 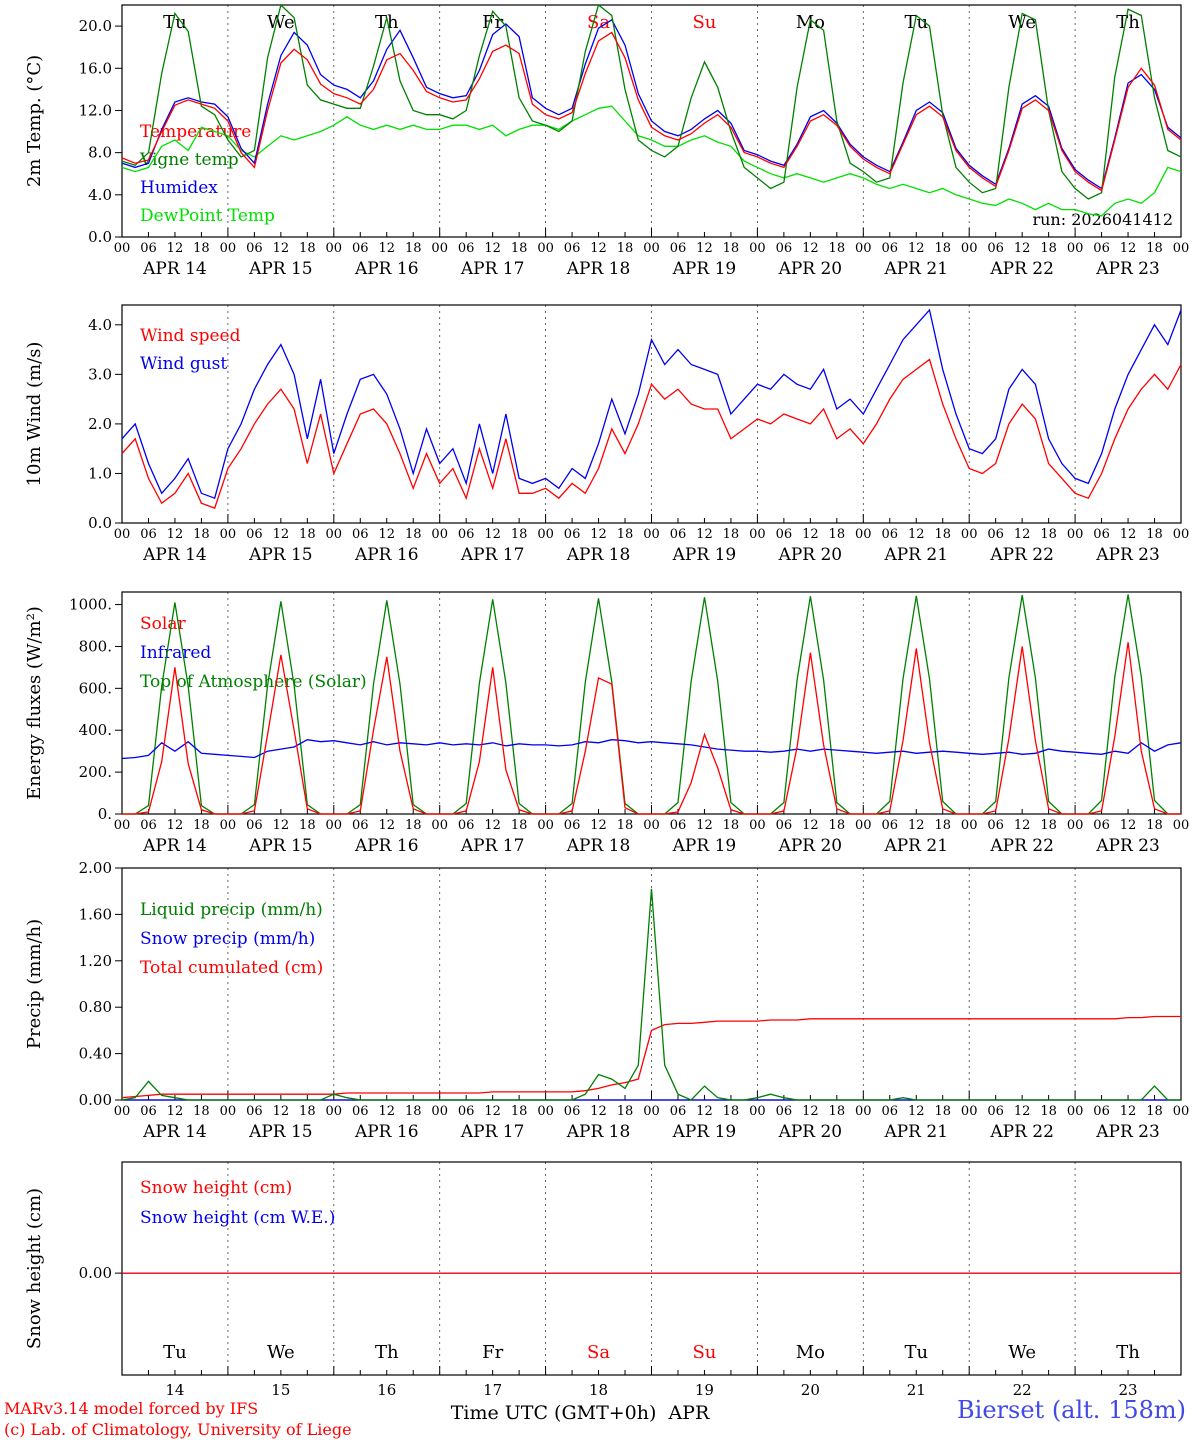 I want to click on dewpoint-temp-line, so click(x=651, y=161).